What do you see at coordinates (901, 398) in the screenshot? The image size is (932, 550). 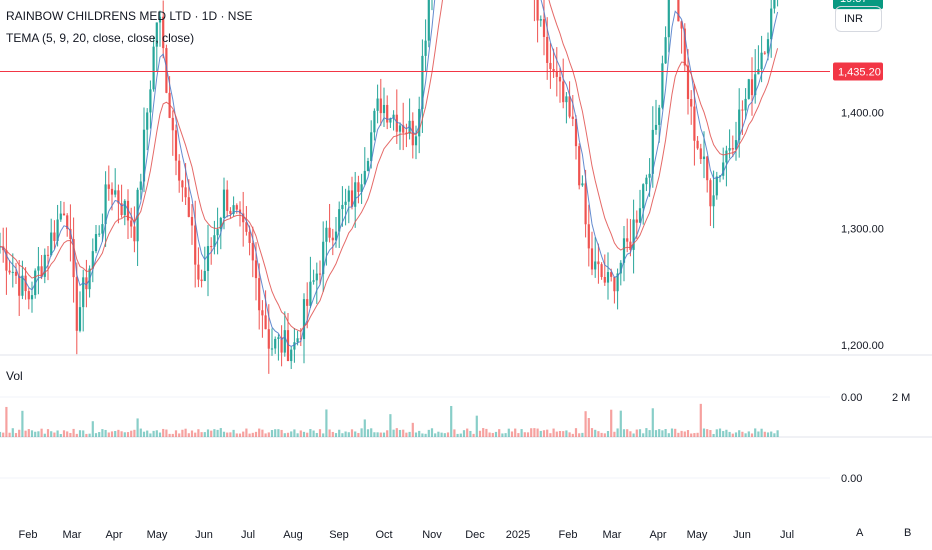 I see `volume-scale-label: 2 M` at bounding box center [901, 398].